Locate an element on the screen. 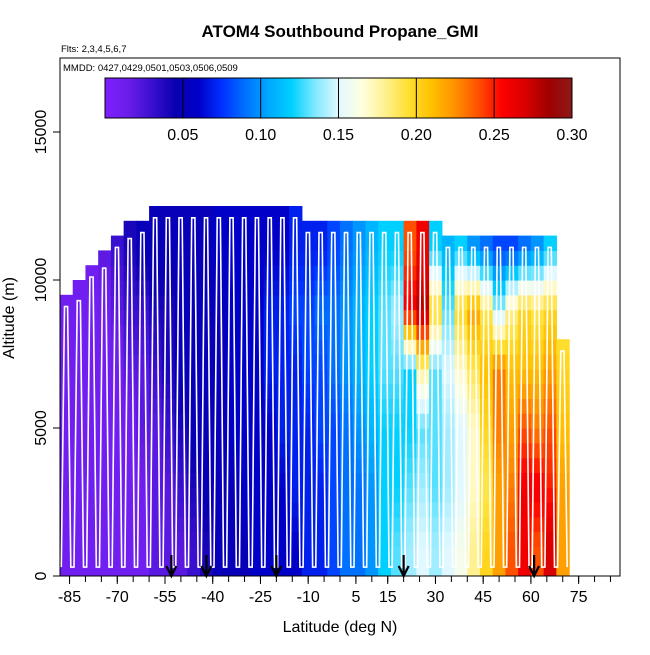  x-tick-label: 5 is located at coordinates (355, 597).